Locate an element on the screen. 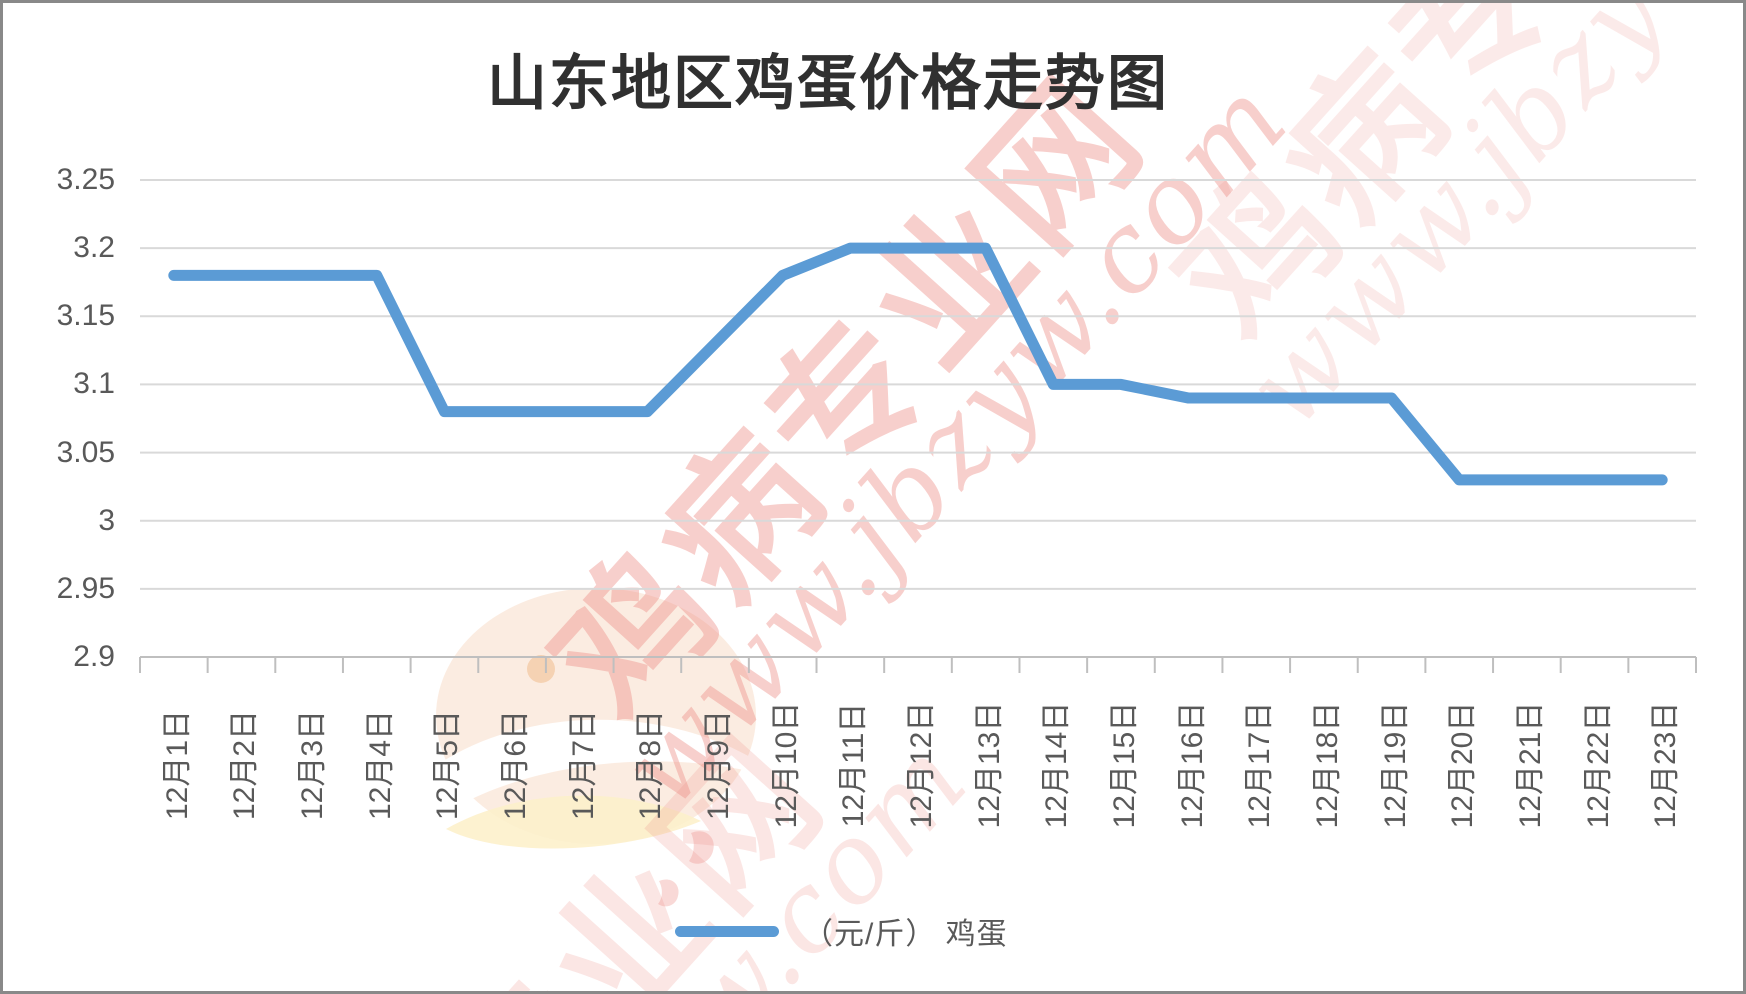  y-tick-label: 3.25 is located at coordinates (85, 179).